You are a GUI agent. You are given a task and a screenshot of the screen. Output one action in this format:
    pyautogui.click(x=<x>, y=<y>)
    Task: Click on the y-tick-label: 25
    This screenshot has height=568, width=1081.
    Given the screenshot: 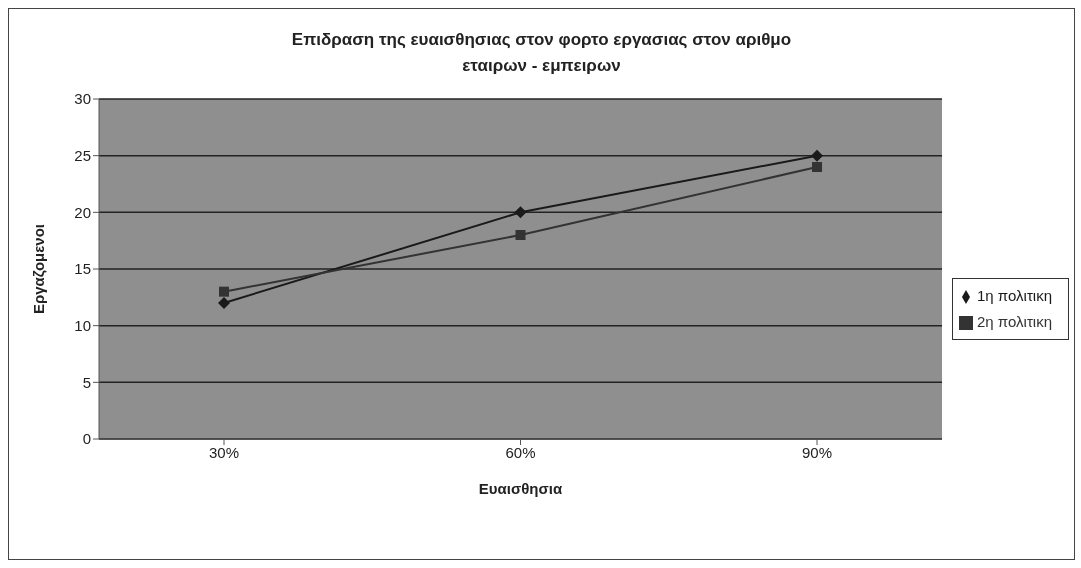 What is the action you would take?
    pyautogui.click(x=82, y=155)
    